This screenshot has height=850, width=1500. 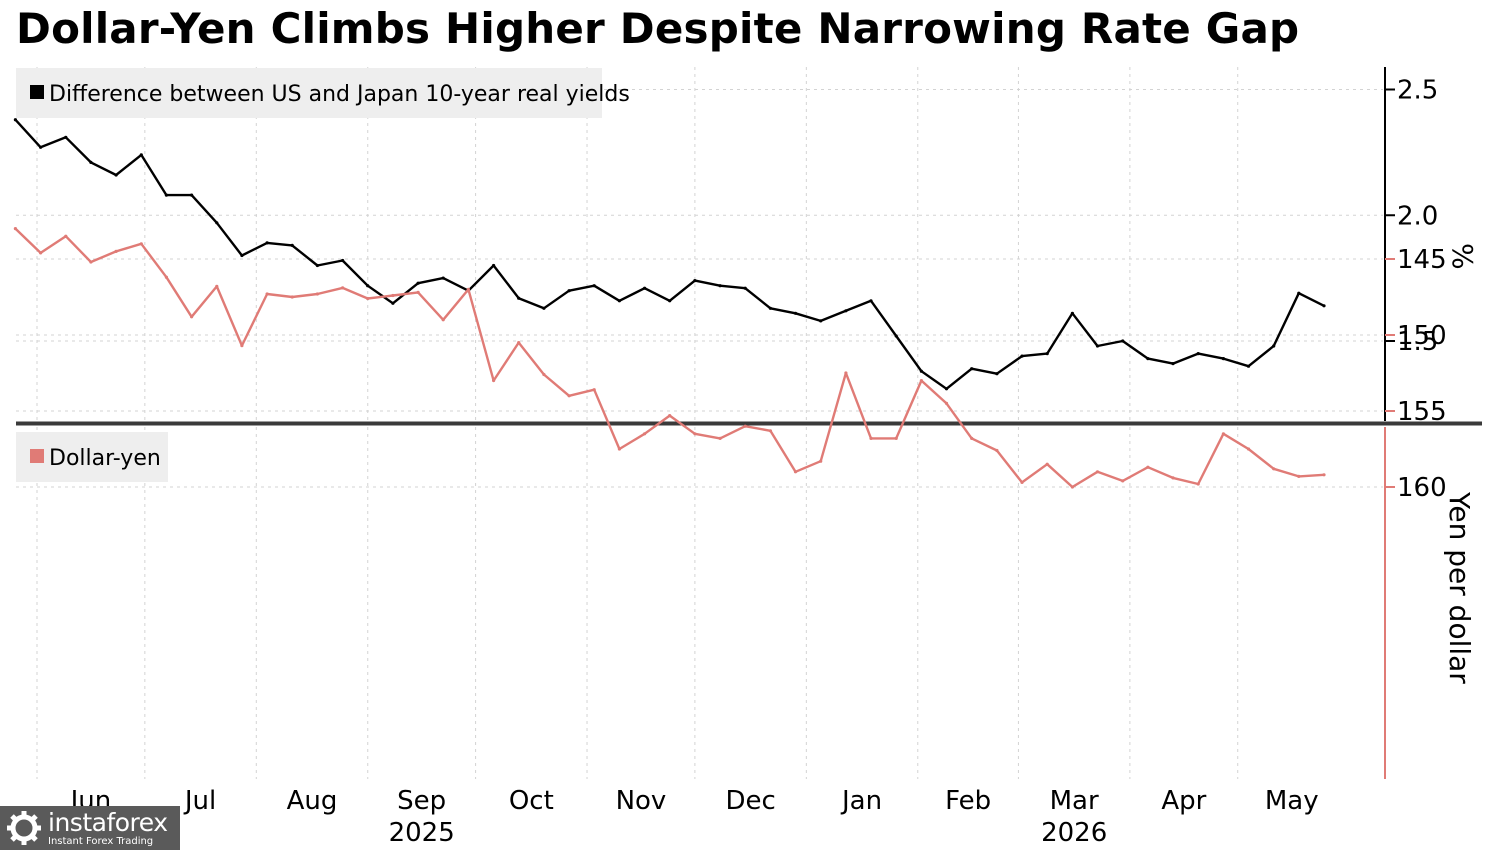 What do you see at coordinates (1422, 488) in the screenshot?
I see `ytick-label-1-0: 160` at bounding box center [1422, 488].